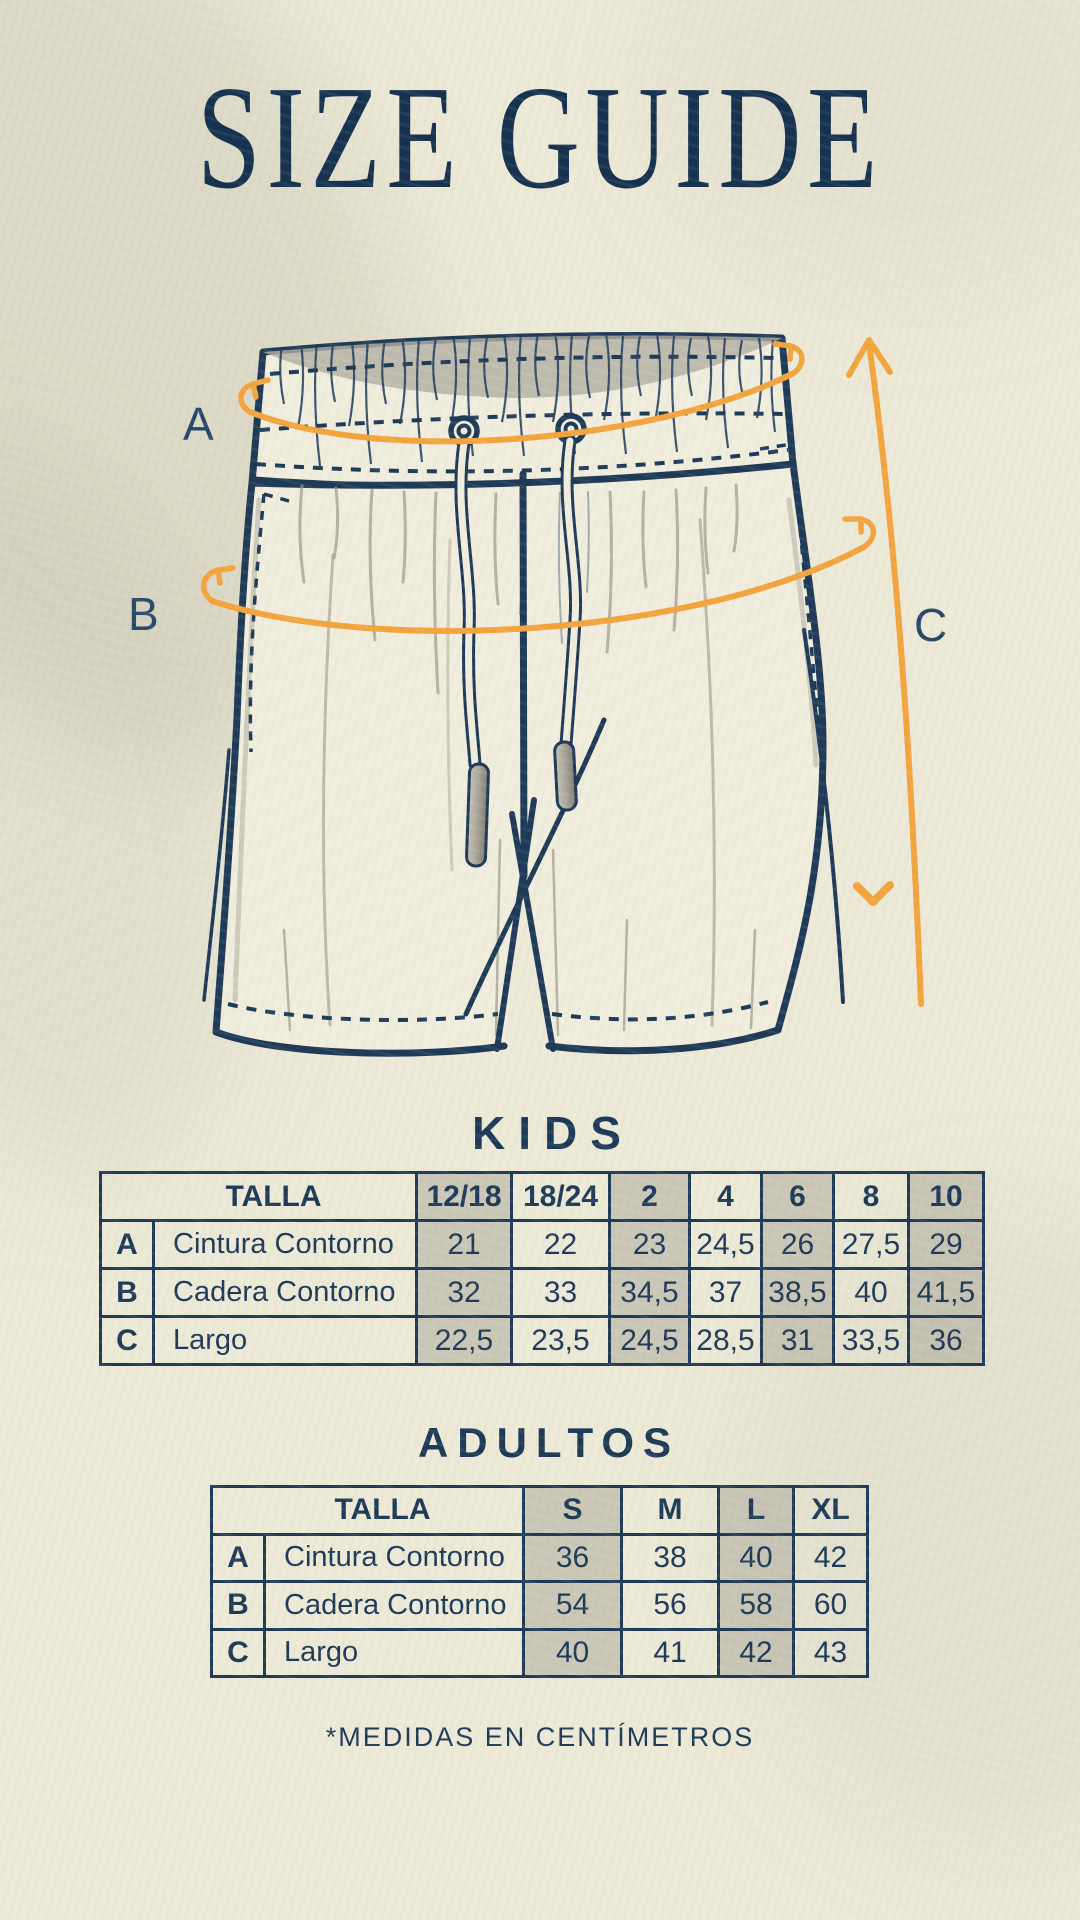  Describe the element at coordinates (649, 1292) in the screenshot. I see `value-cell: 34,5` at that location.